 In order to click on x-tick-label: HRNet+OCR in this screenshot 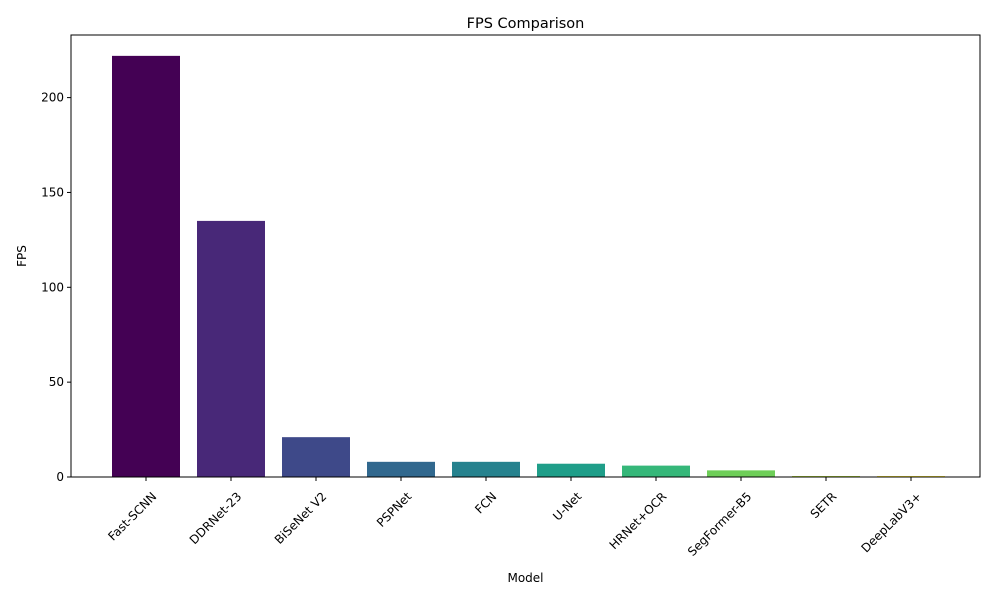, I will do `click(638, 520)`.